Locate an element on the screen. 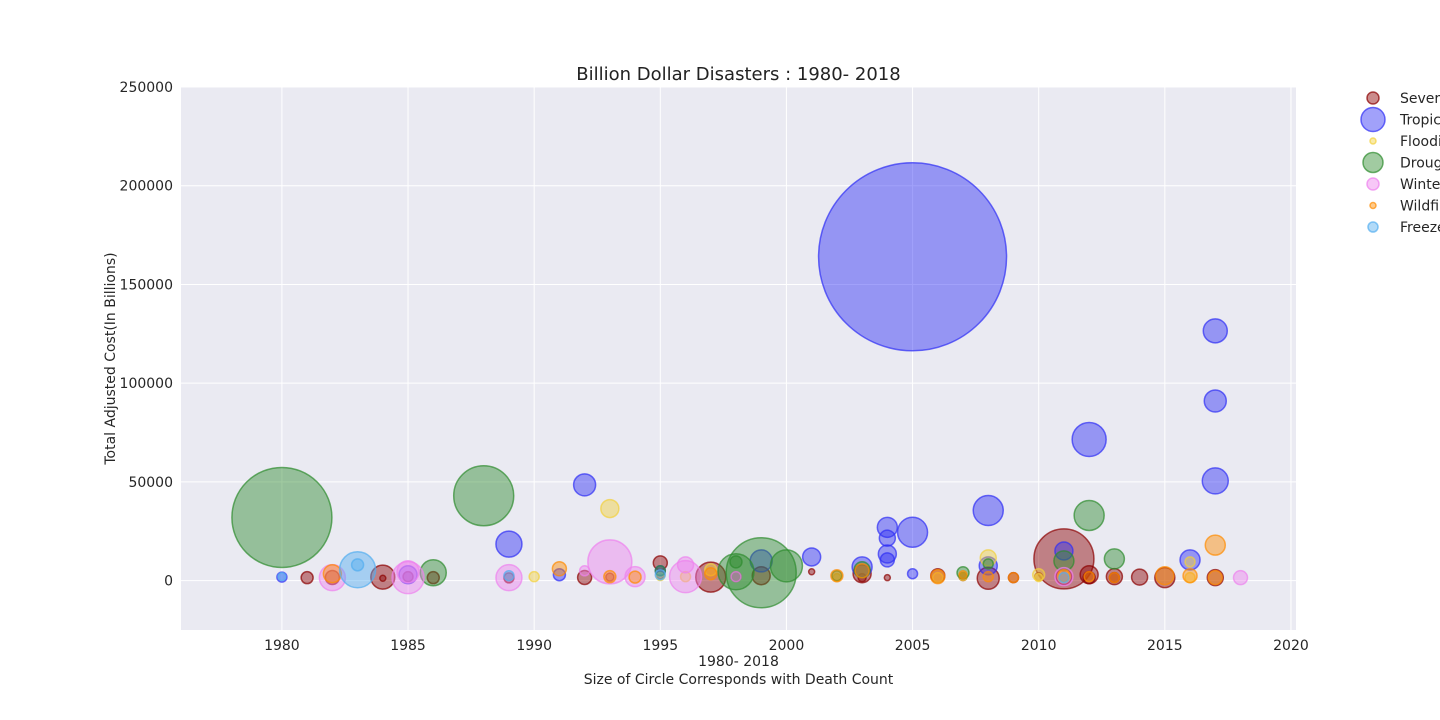 This screenshot has width=1440, height=720. legend-label: Sever is located at coordinates (1420, 99).